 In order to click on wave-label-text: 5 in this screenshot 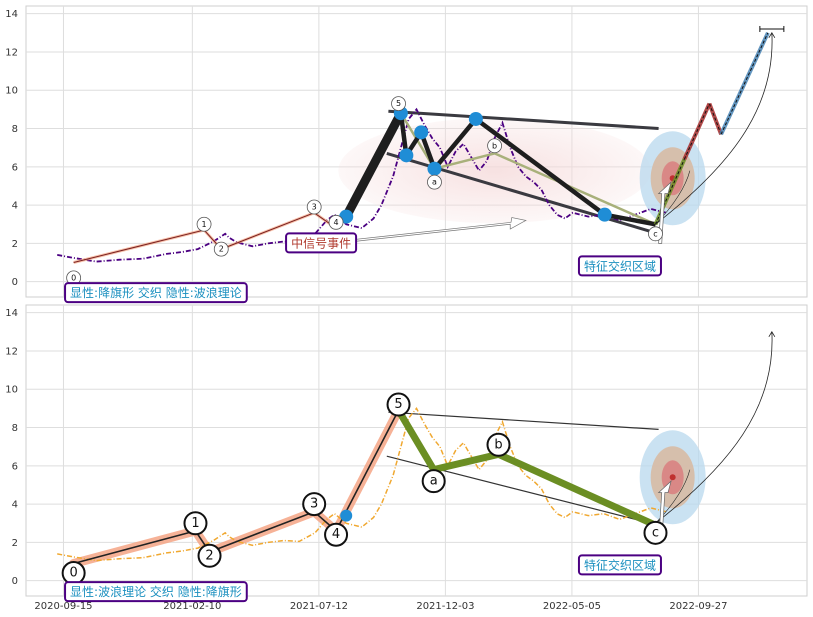, I will do `click(398, 103)`.